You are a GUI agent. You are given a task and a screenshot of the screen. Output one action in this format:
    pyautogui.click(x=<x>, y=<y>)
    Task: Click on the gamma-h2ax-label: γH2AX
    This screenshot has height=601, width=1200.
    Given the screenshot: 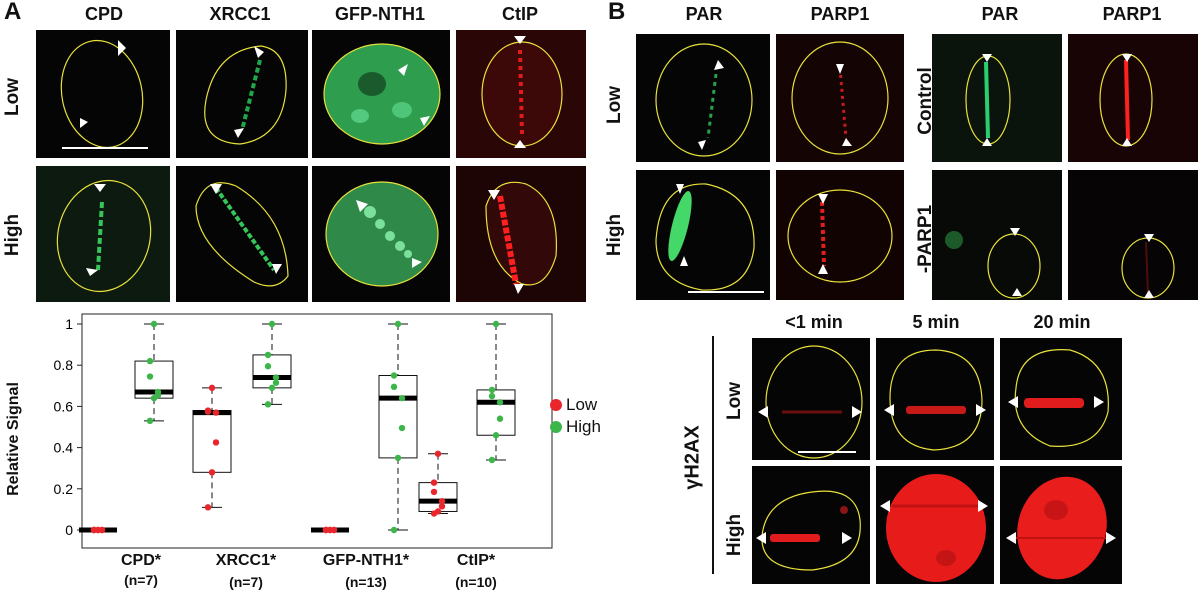 What is the action you would take?
    pyautogui.click(x=692, y=457)
    